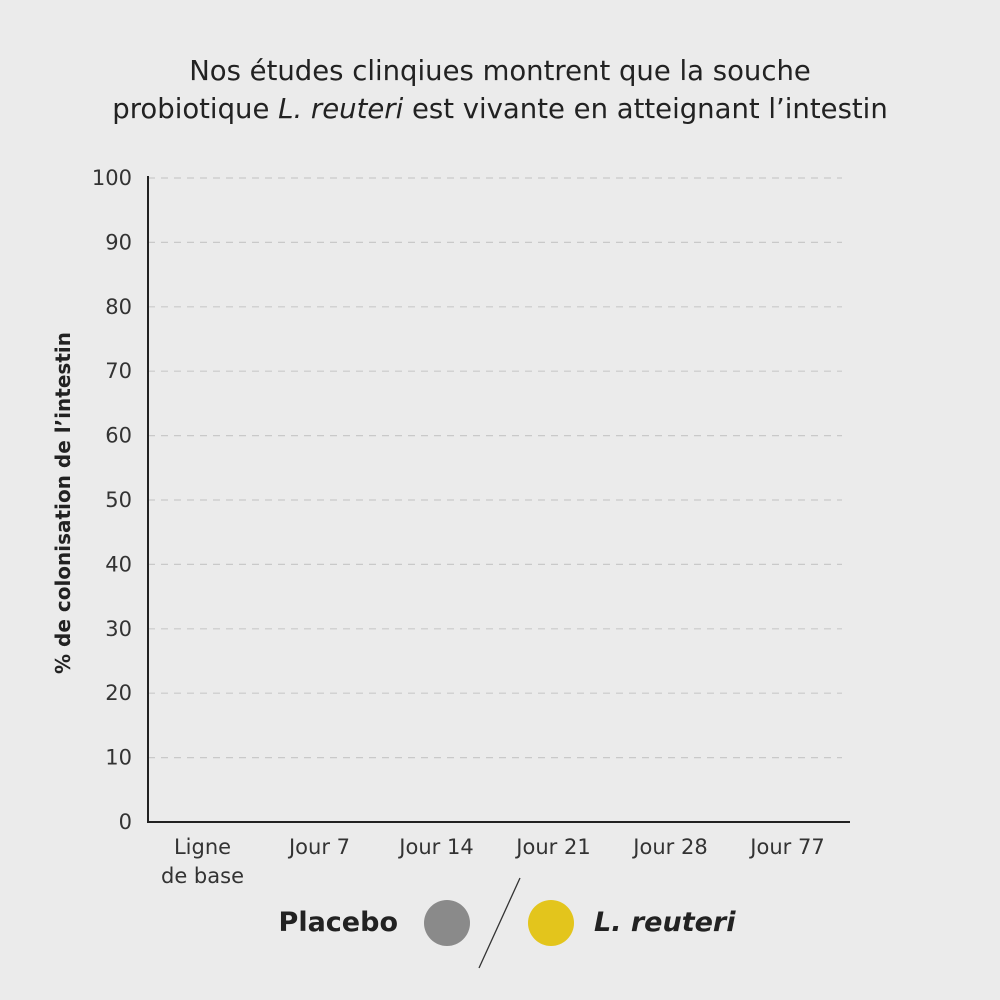 The height and width of the screenshot is (1000, 1000). I want to click on y-axis-label: % de colonisation de l’intestin, so click(63, 503).